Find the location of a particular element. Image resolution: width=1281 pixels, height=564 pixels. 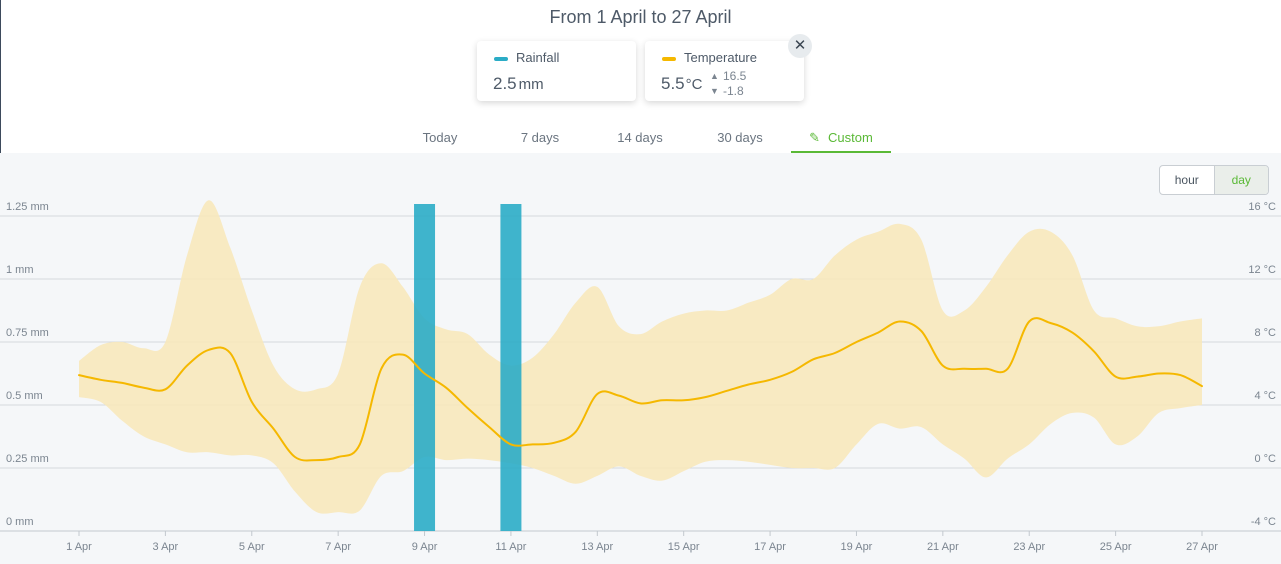

x-tick-label: 13 Apr is located at coordinates (597, 547).